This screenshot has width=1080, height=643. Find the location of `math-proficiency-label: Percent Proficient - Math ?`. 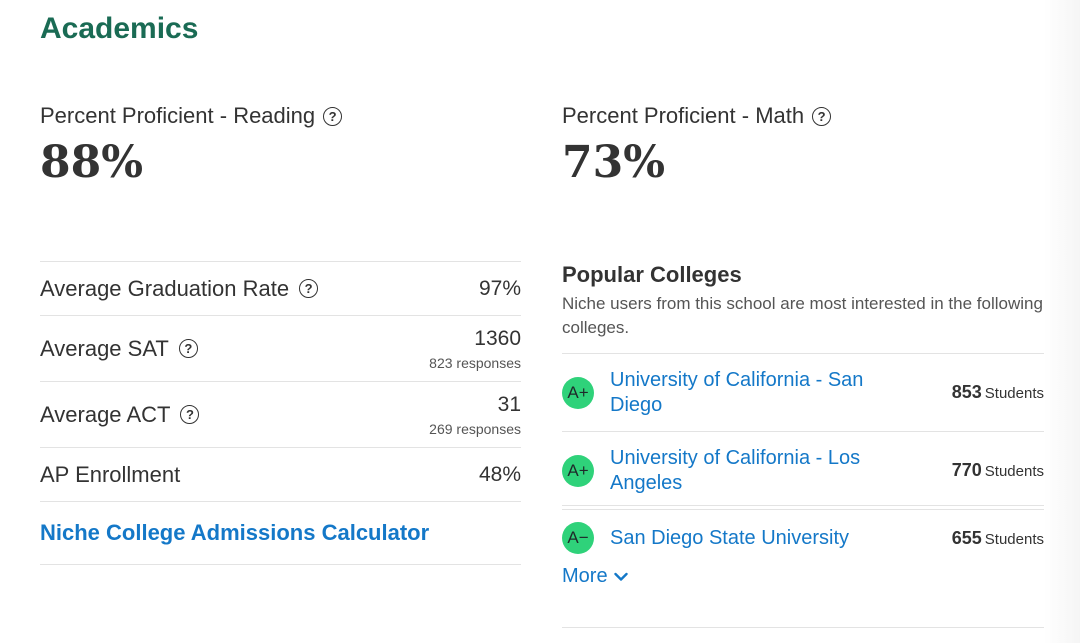

math-proficiency-label: Percent Proficient - Math ? is located at coordinates (697, 116).